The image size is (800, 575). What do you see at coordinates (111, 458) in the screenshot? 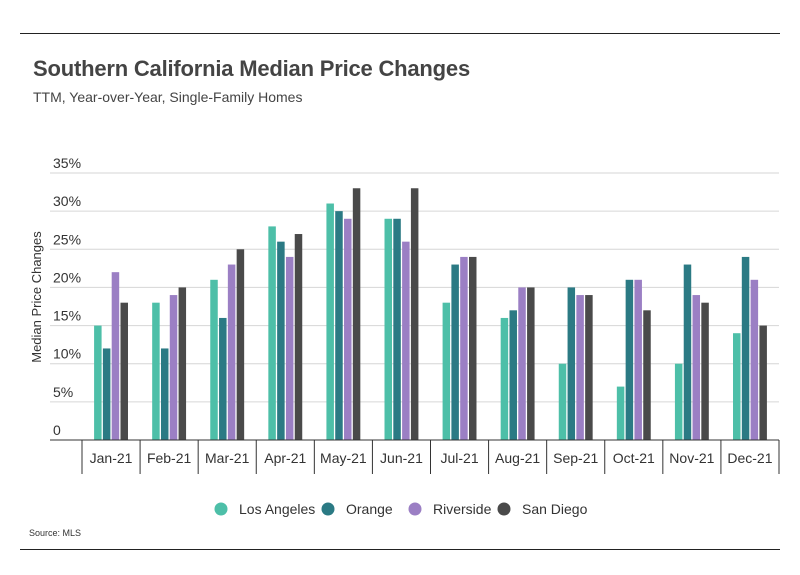
I see `x-tick-label: Jan-21` at bounding box center [111, 458].